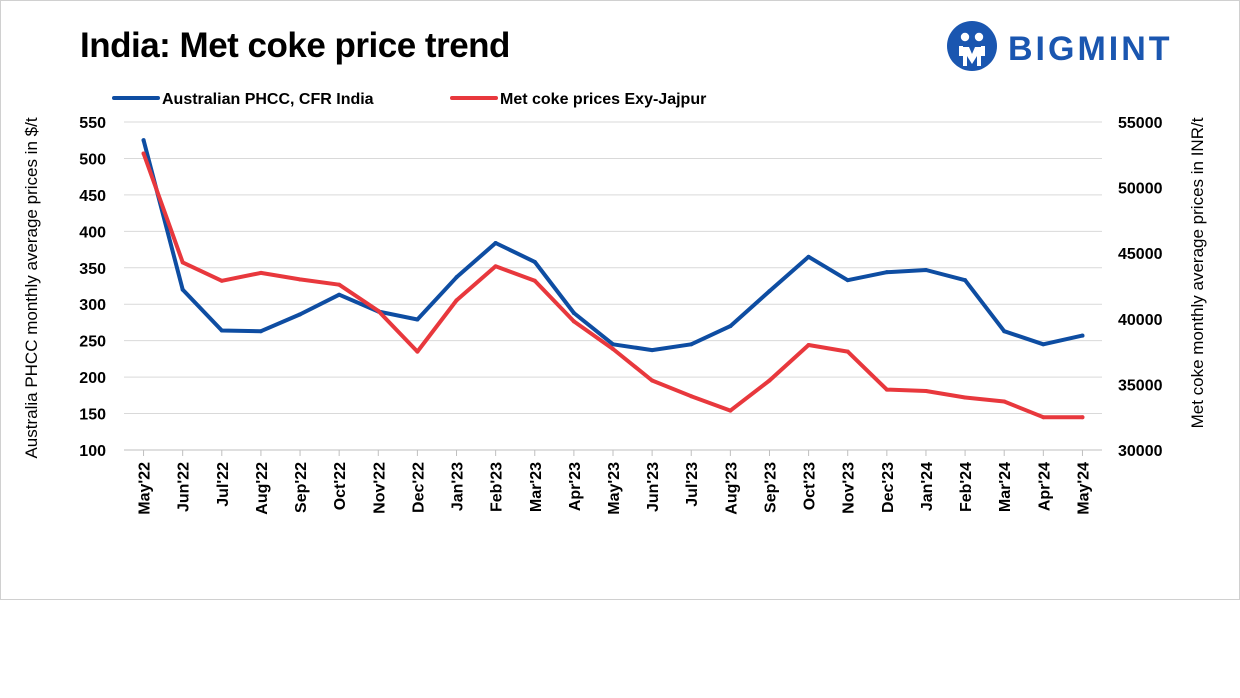 This screenshot has height=698, width=1240. Describe the element at coordinates (92, 305) in the screenshot. I see `left-tick-label: 300` at that location.